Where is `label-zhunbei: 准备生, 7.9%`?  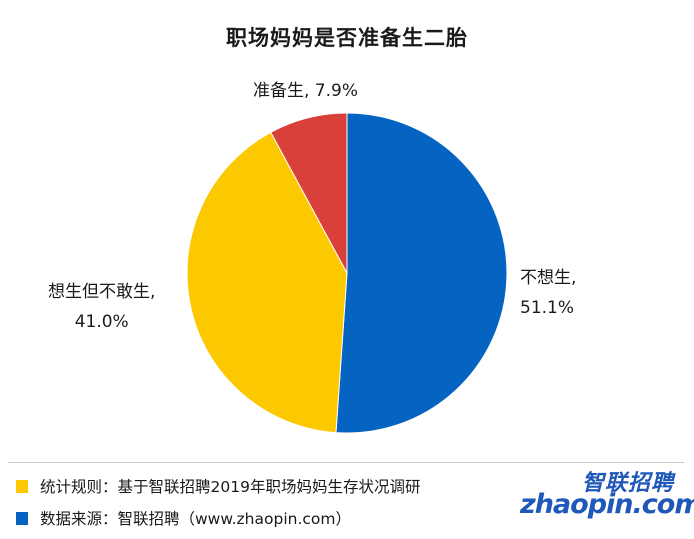
label-zhunbei: 准备生, 7.9% is located at coordinates (305, 91).